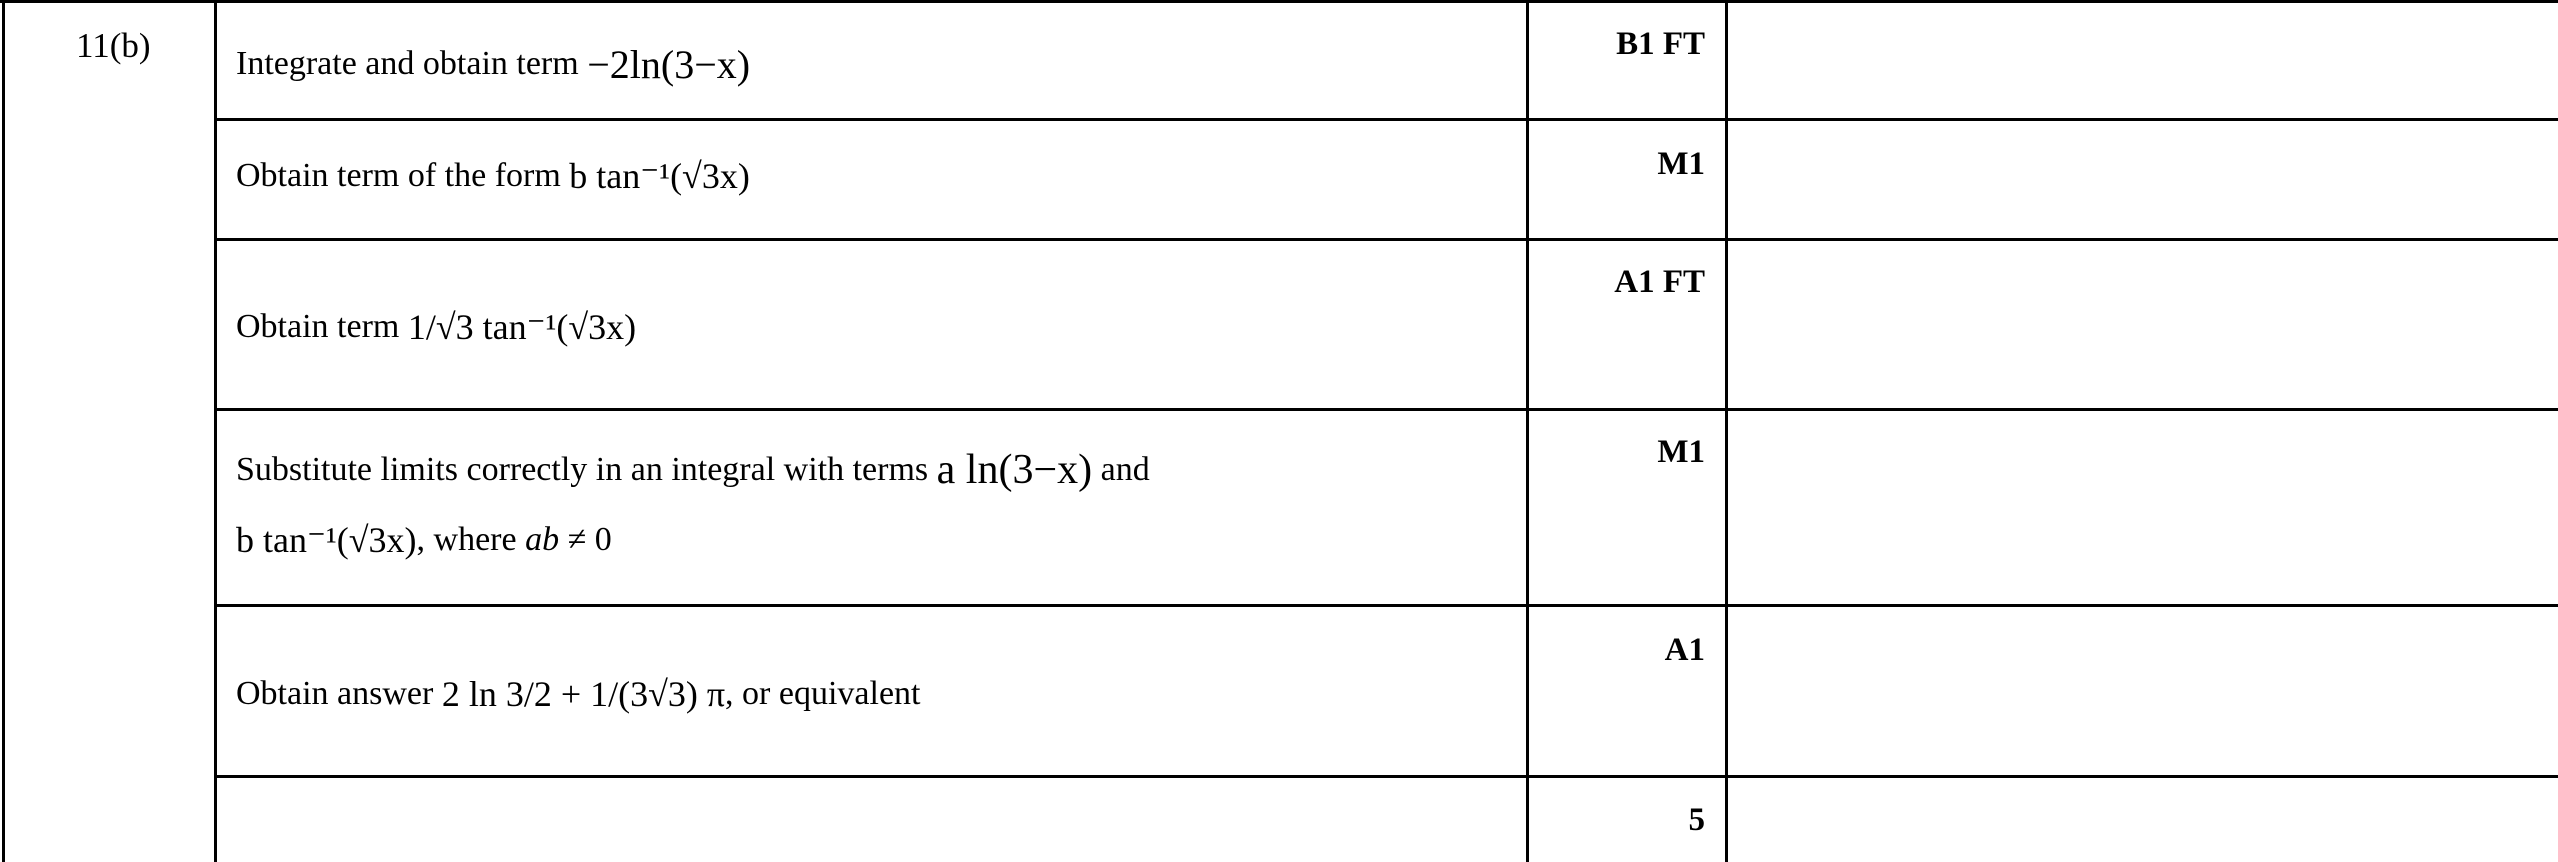  I want to click on answer-row-3: Obtain term 1/√3 tan⁻¹(√3x), so click(436, 327).